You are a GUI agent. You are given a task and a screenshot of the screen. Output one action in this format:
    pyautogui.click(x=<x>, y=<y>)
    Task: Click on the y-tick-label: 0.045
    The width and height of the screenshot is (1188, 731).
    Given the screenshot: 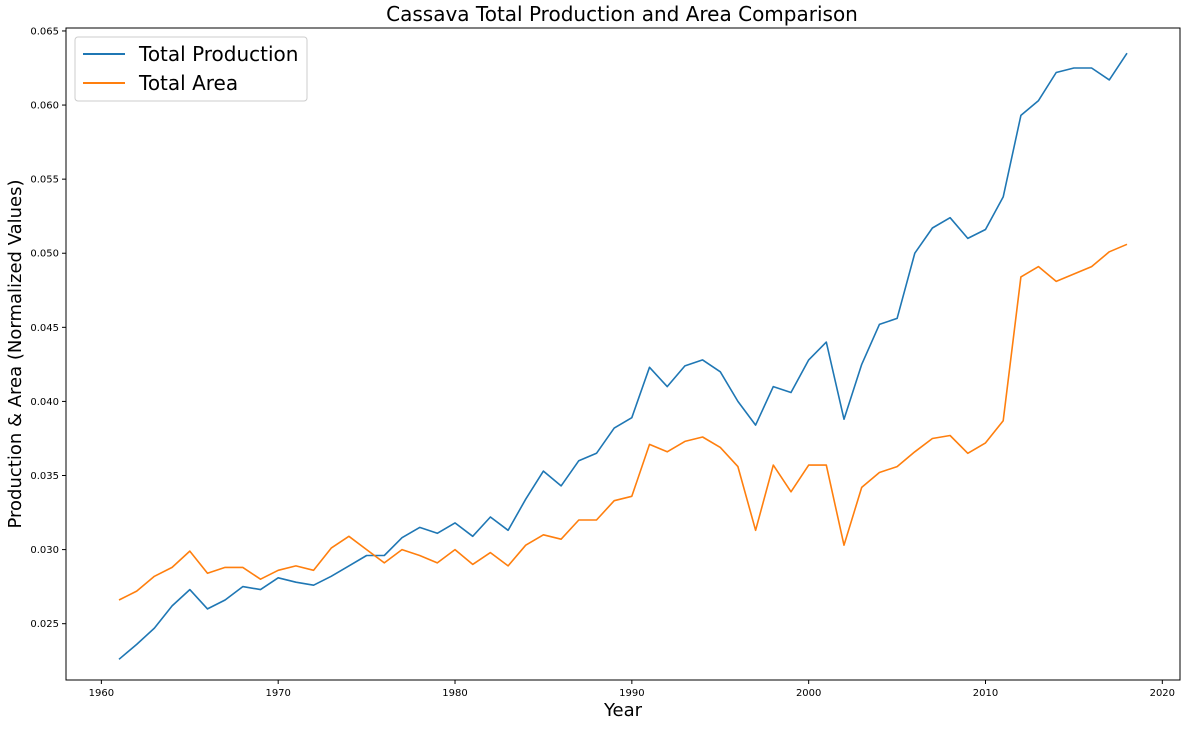 What is the action you would take?
    pyautogui.click(x=44, y=328)
    